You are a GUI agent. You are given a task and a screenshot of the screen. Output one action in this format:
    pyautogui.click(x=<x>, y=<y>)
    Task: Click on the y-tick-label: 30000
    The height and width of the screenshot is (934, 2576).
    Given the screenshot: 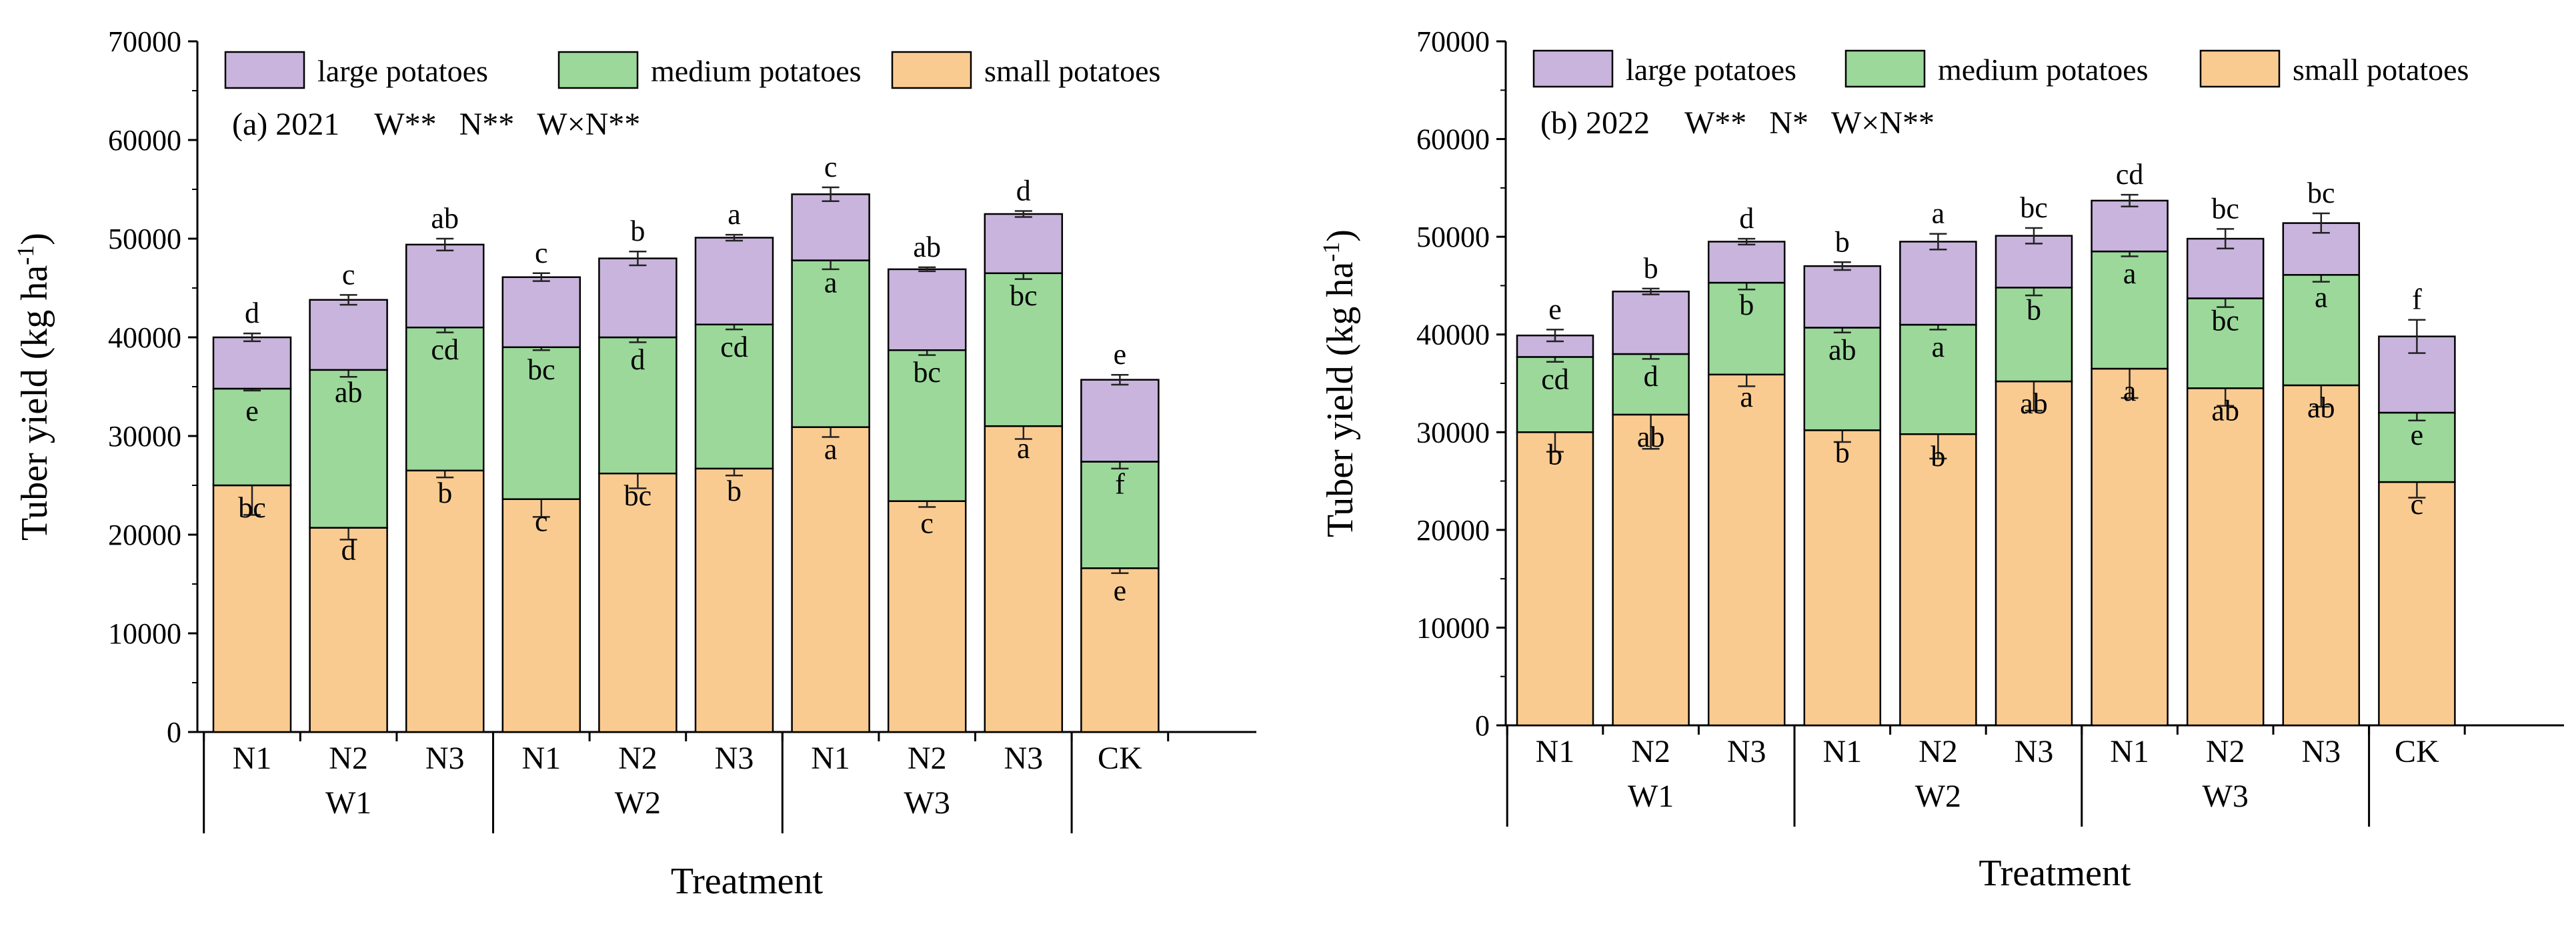 What is the action you would take?
    pyautogui.click(x=144, y=436)
    